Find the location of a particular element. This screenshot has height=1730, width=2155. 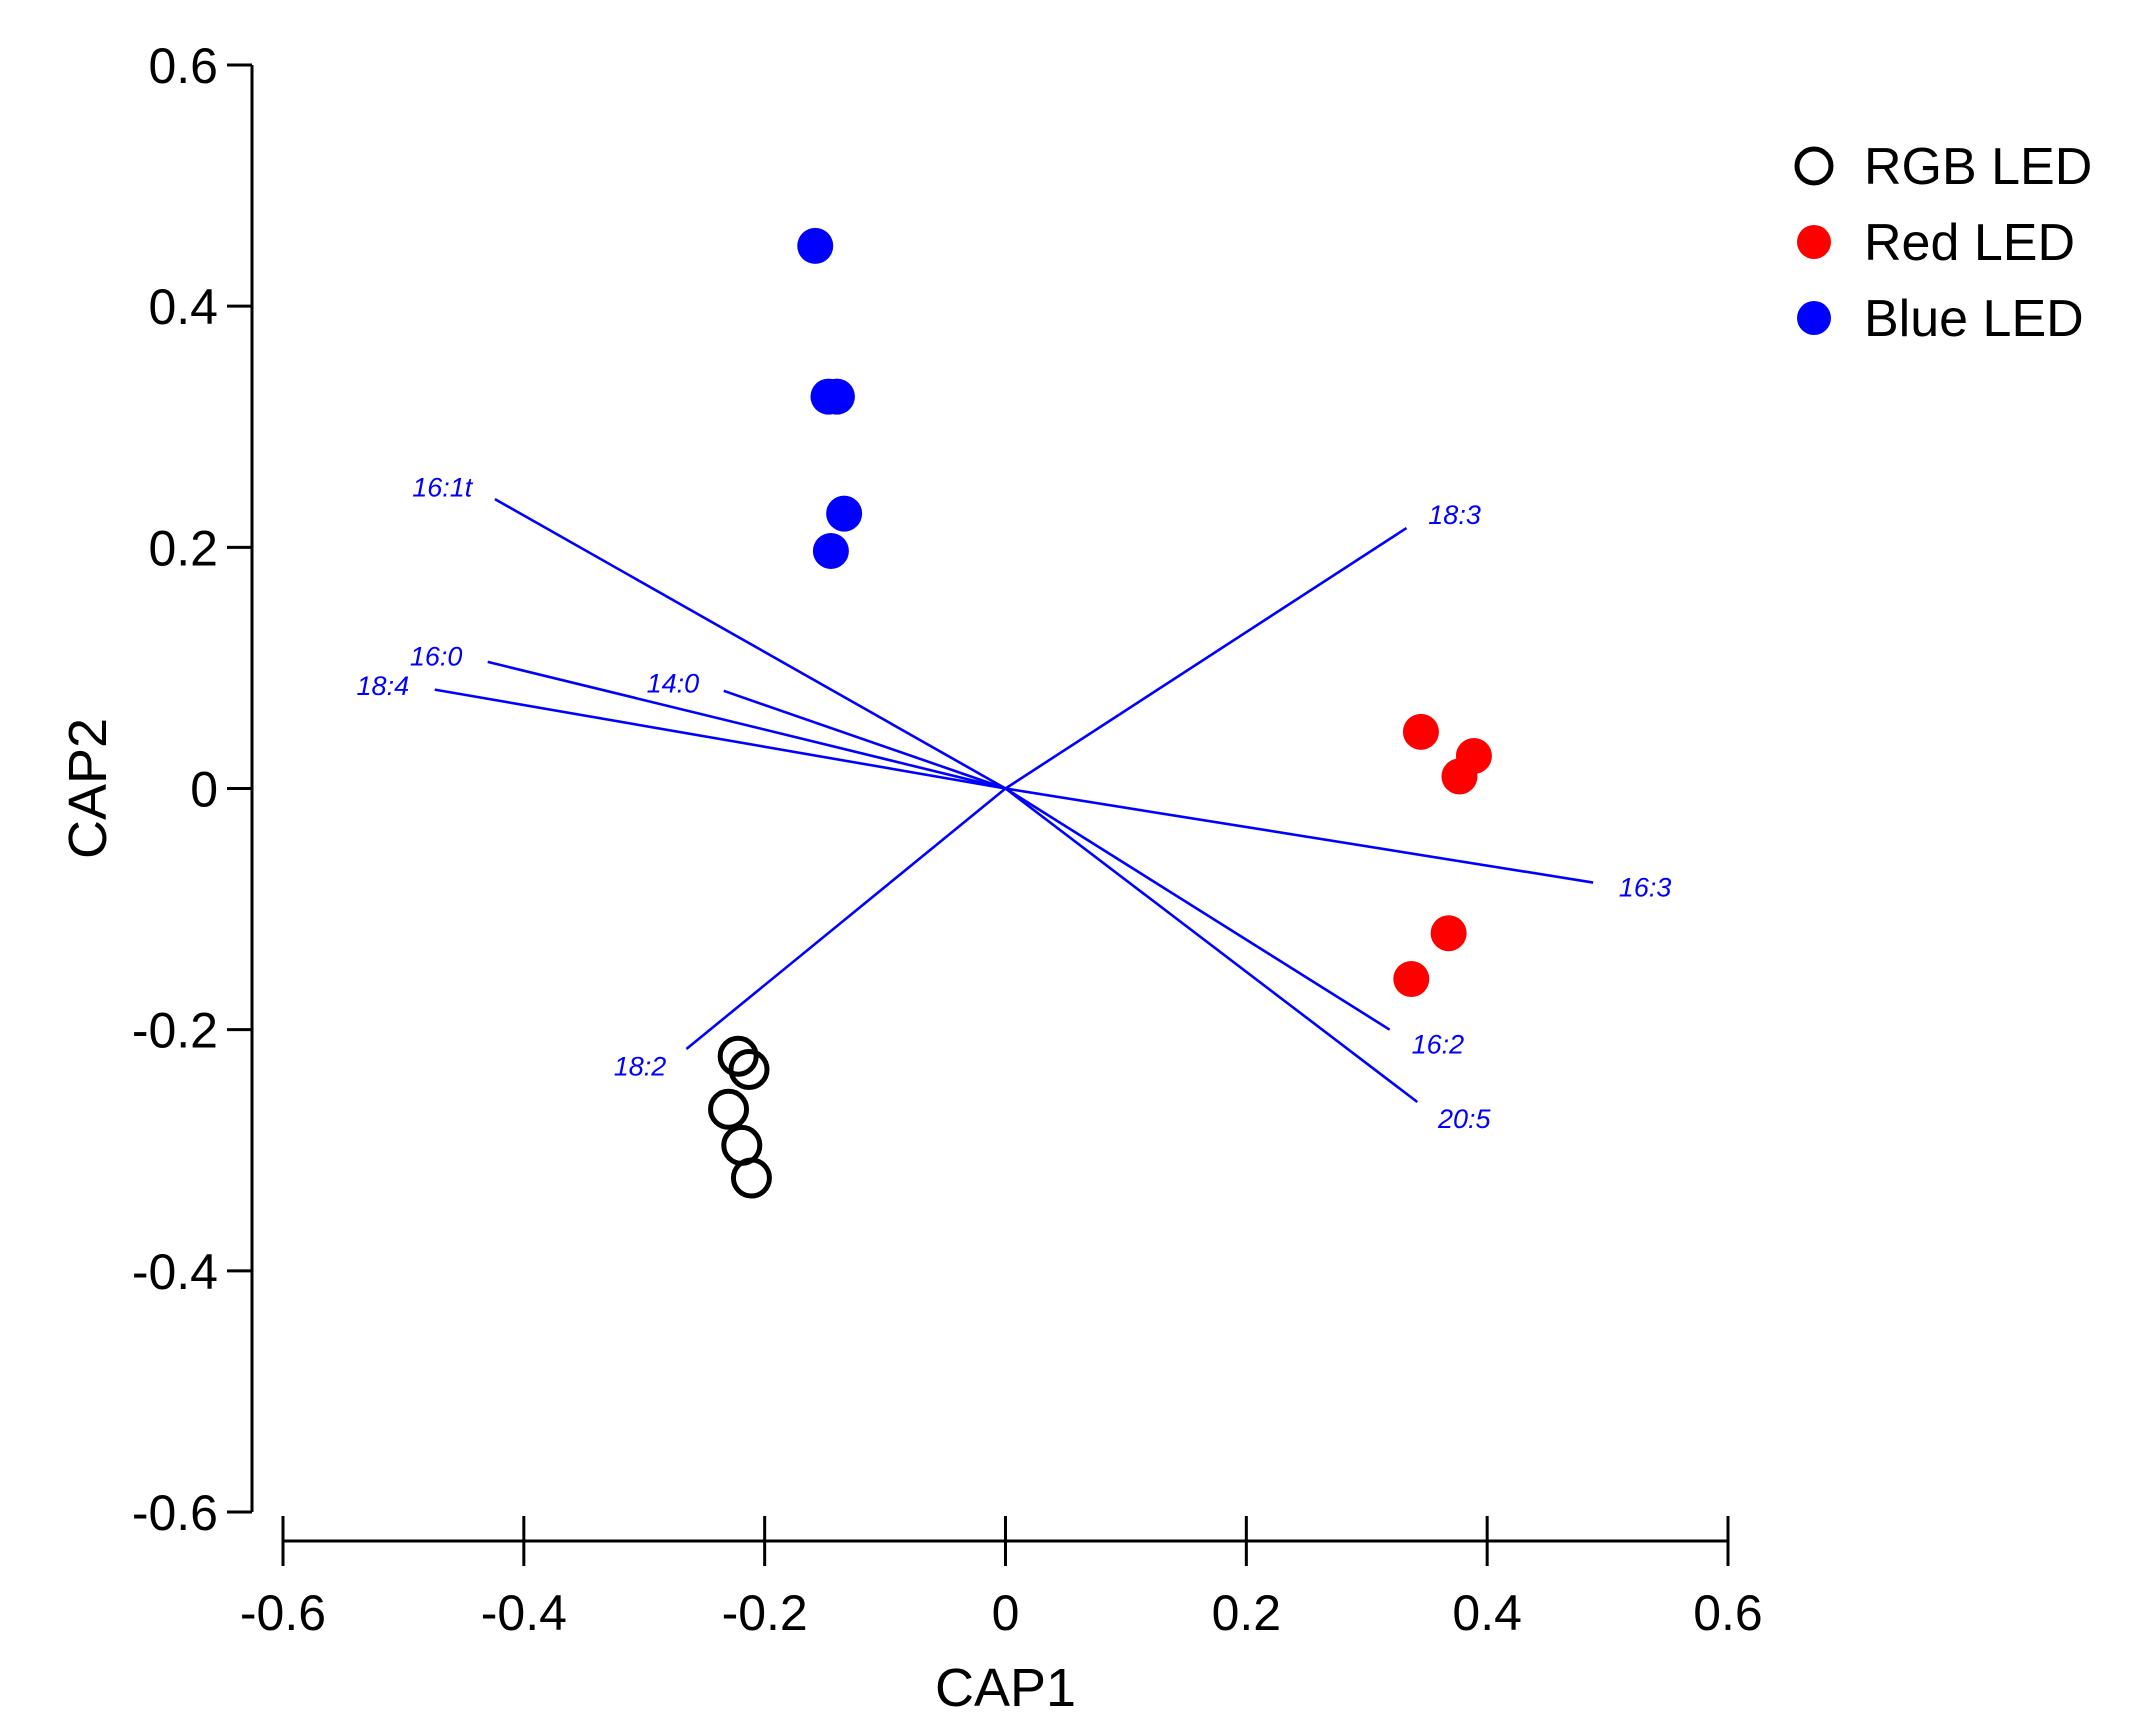

vector-label: 16:0 is located at coordinates (436, 657).